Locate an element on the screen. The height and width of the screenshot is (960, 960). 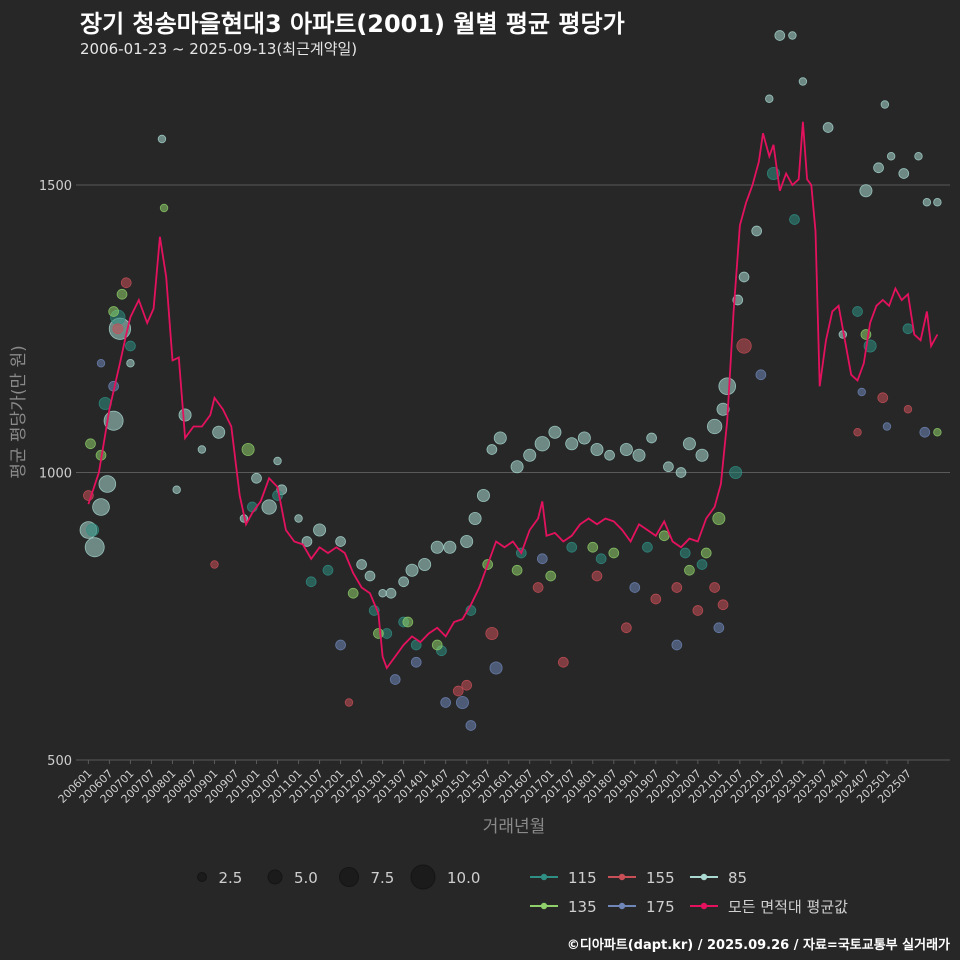
legend: 2.5 5.0 7.5 10.0 115 155 85 135 175 모든 면적대 평균값 is located at coordinates (522, 890).